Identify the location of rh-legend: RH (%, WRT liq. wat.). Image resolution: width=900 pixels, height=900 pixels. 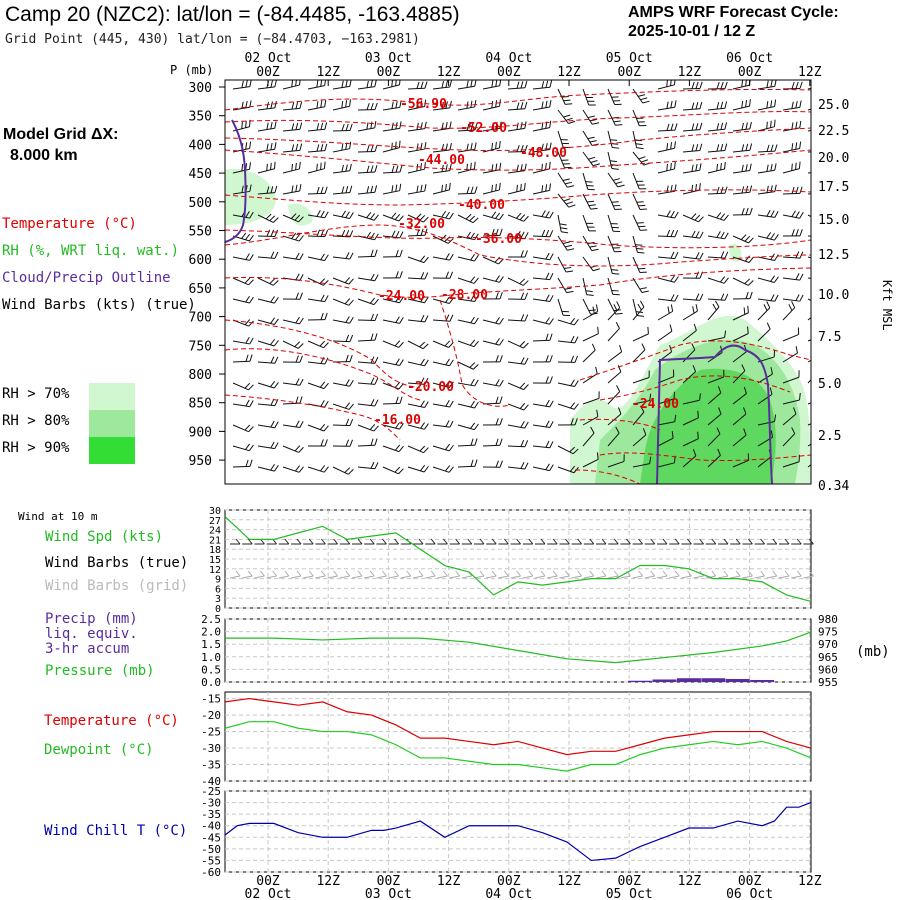
(91, 251).